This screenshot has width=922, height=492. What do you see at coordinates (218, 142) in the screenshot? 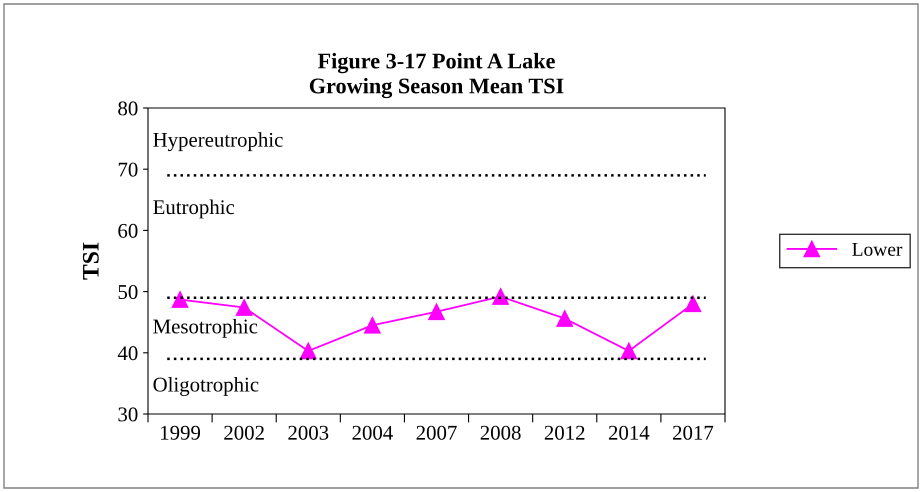
I see `annotation: Hypereutrophic` at bounding box center [218, 142].